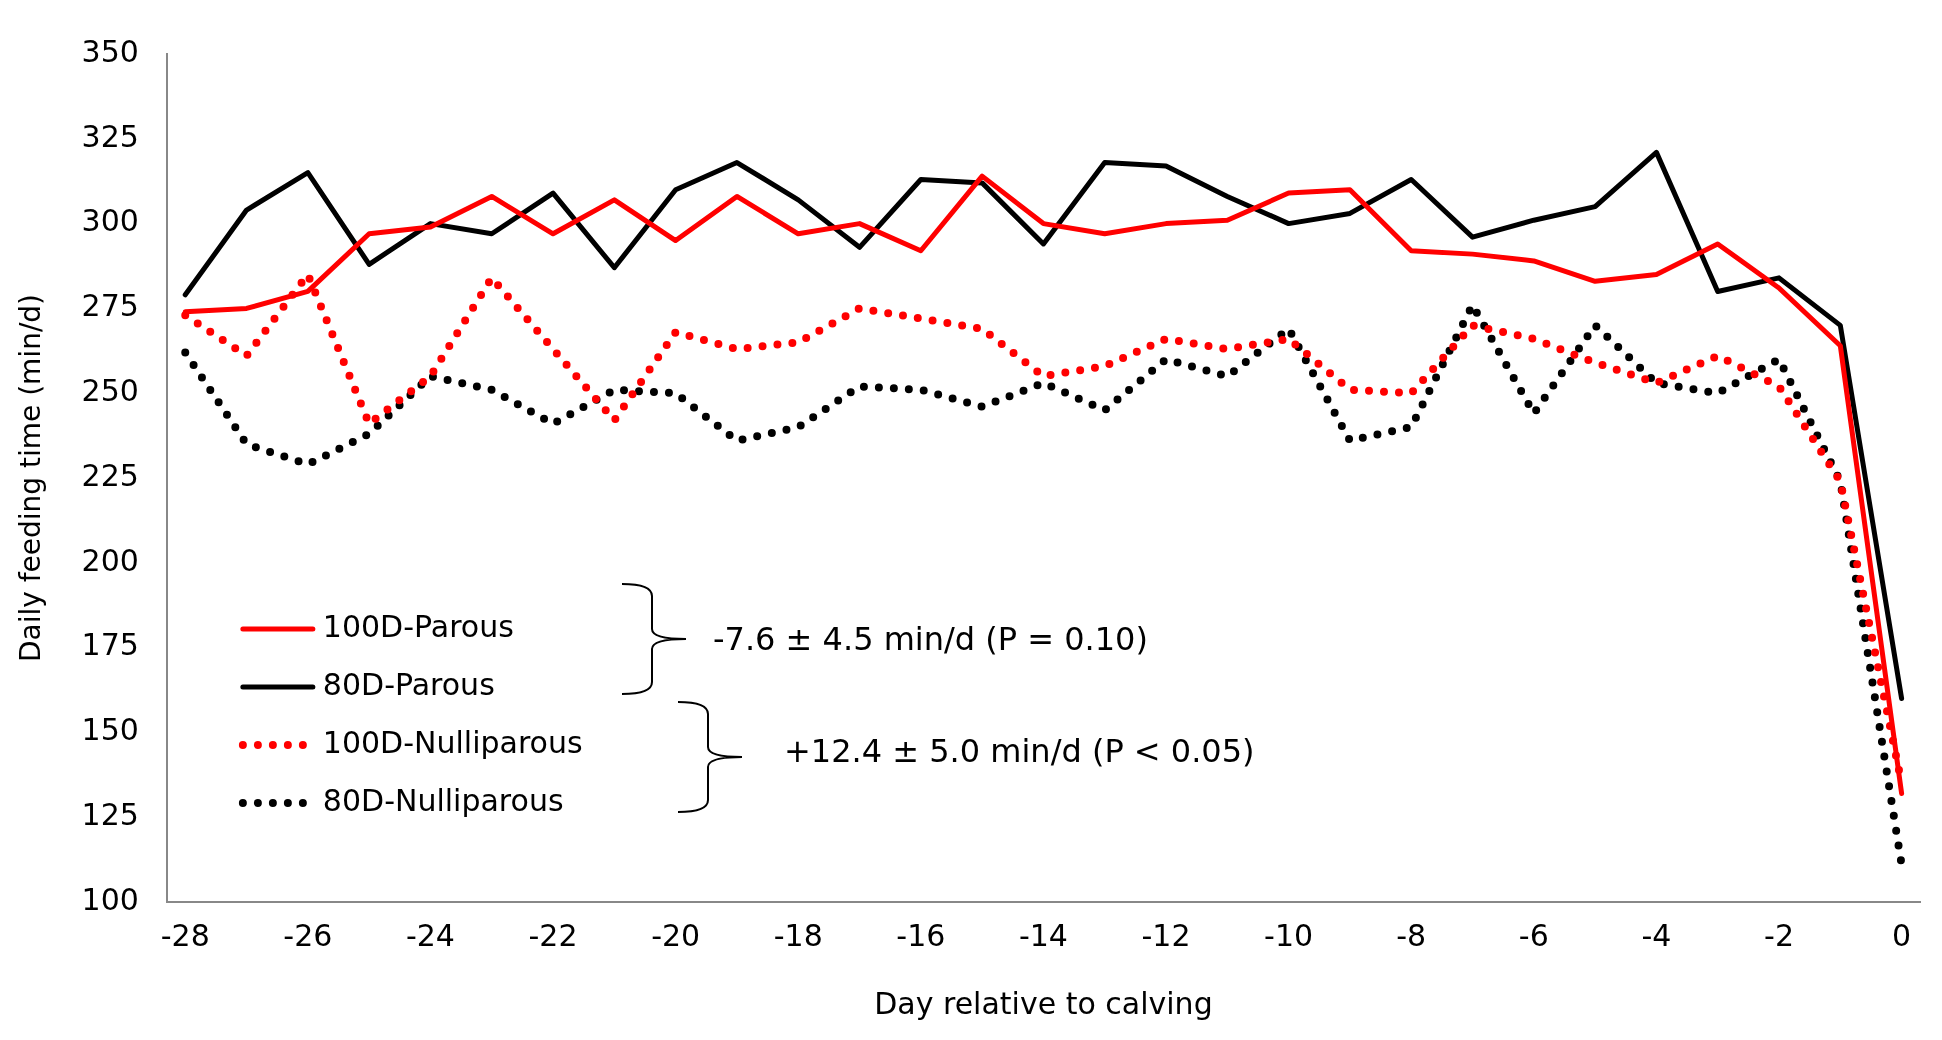 This screenshot has width=1942, height=1040. I want to click on x-tick-label: 0, so click(1902, 935).